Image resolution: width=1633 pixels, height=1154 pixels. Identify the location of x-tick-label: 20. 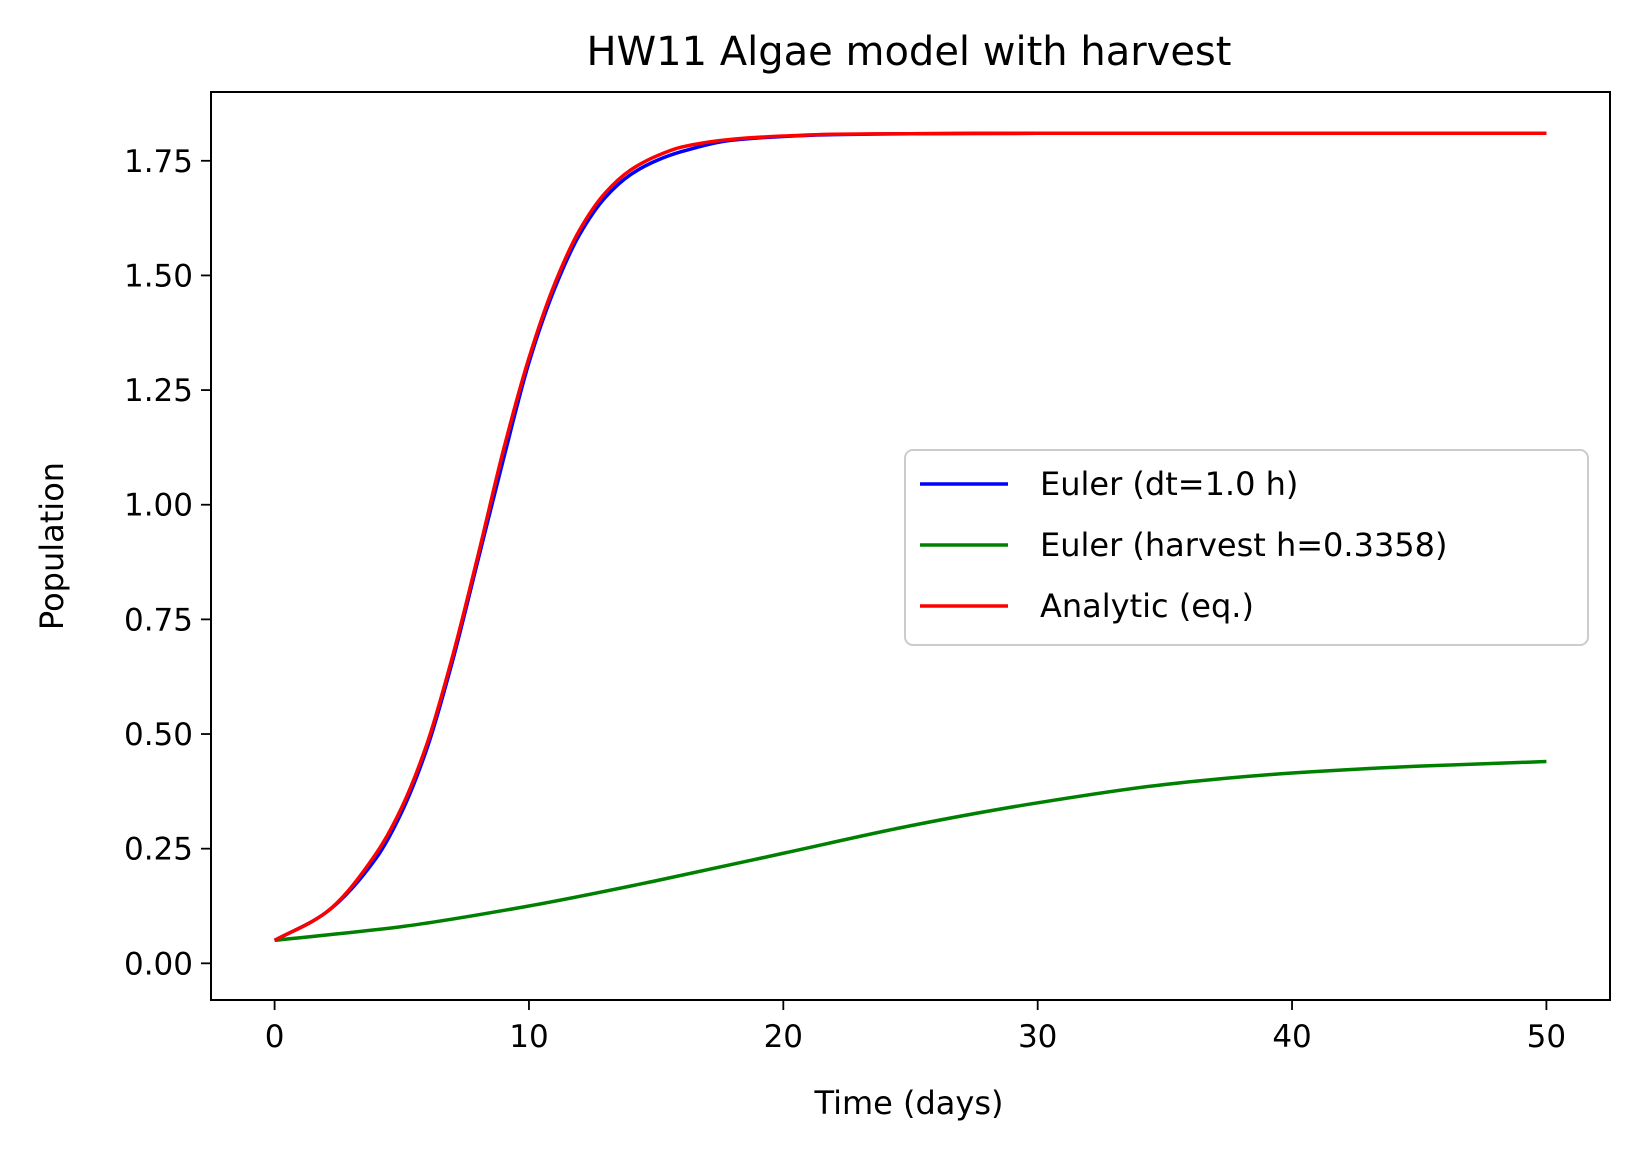
(783, 1037).